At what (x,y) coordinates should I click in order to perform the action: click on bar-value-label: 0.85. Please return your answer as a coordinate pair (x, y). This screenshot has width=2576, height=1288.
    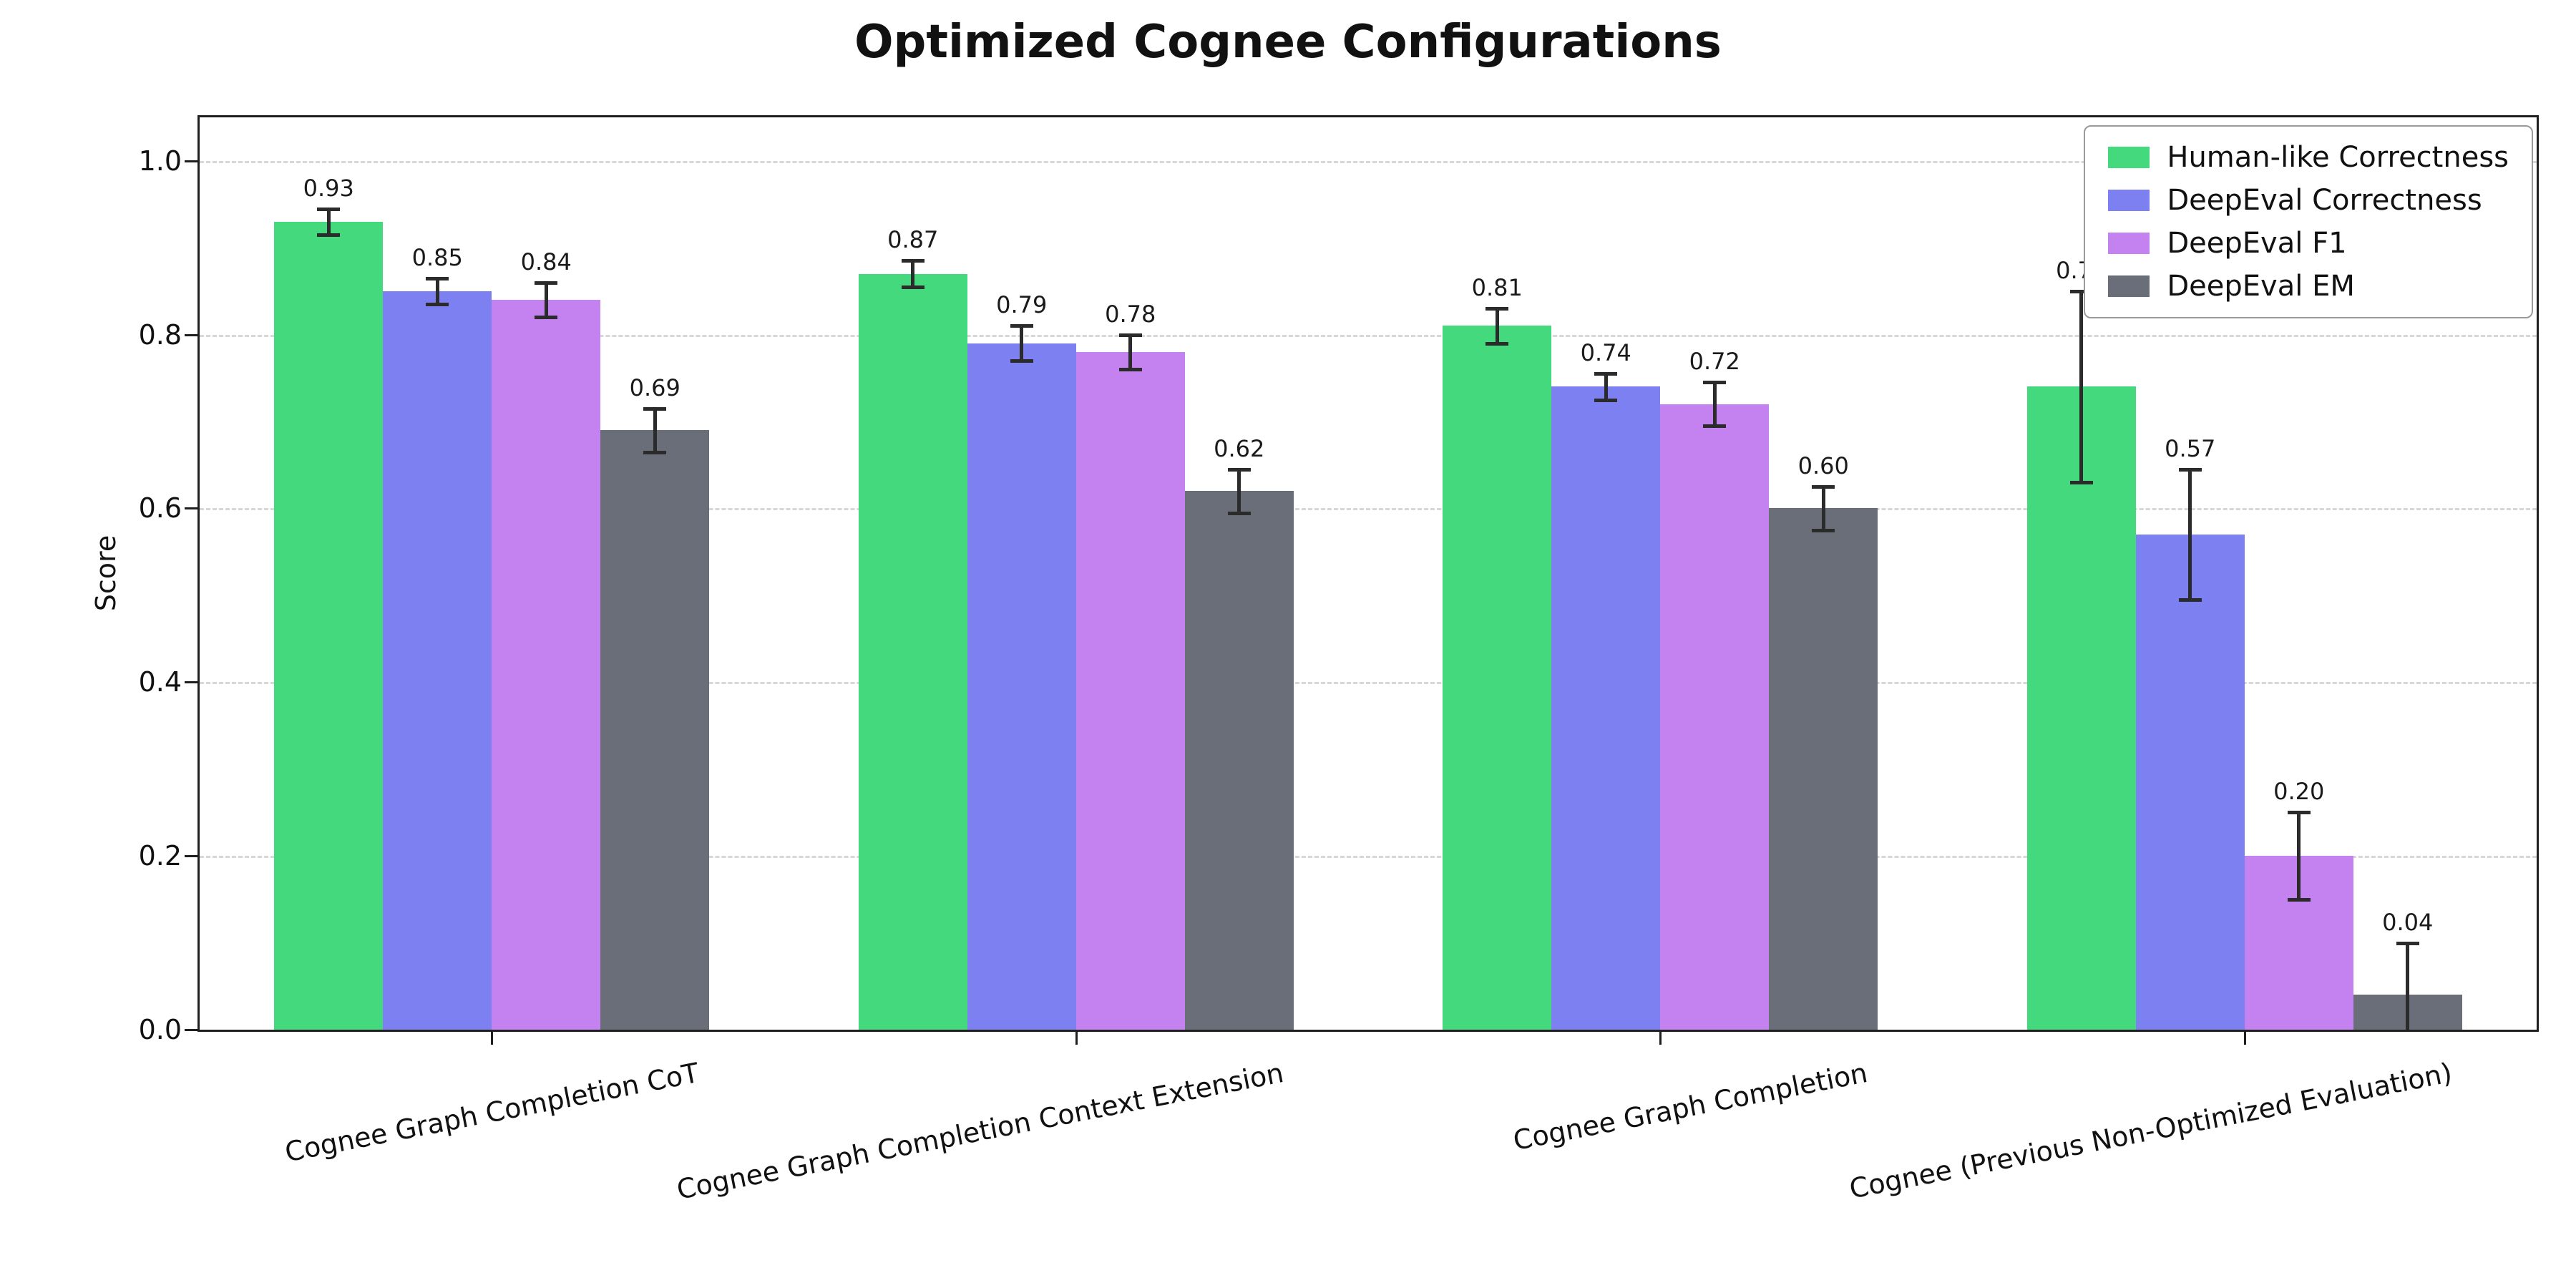
    Looking at the image, I should click on (437, 257).